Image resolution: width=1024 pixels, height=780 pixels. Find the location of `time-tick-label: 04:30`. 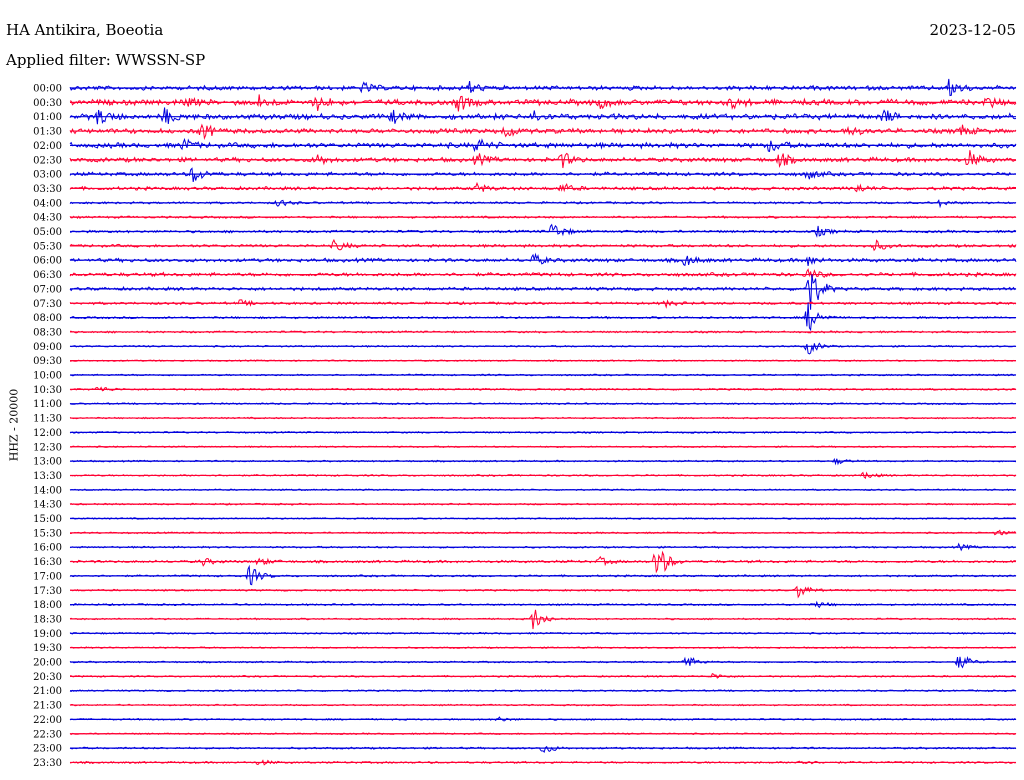

time-tick-label: 04:30 is located at coordinates (47, 218).